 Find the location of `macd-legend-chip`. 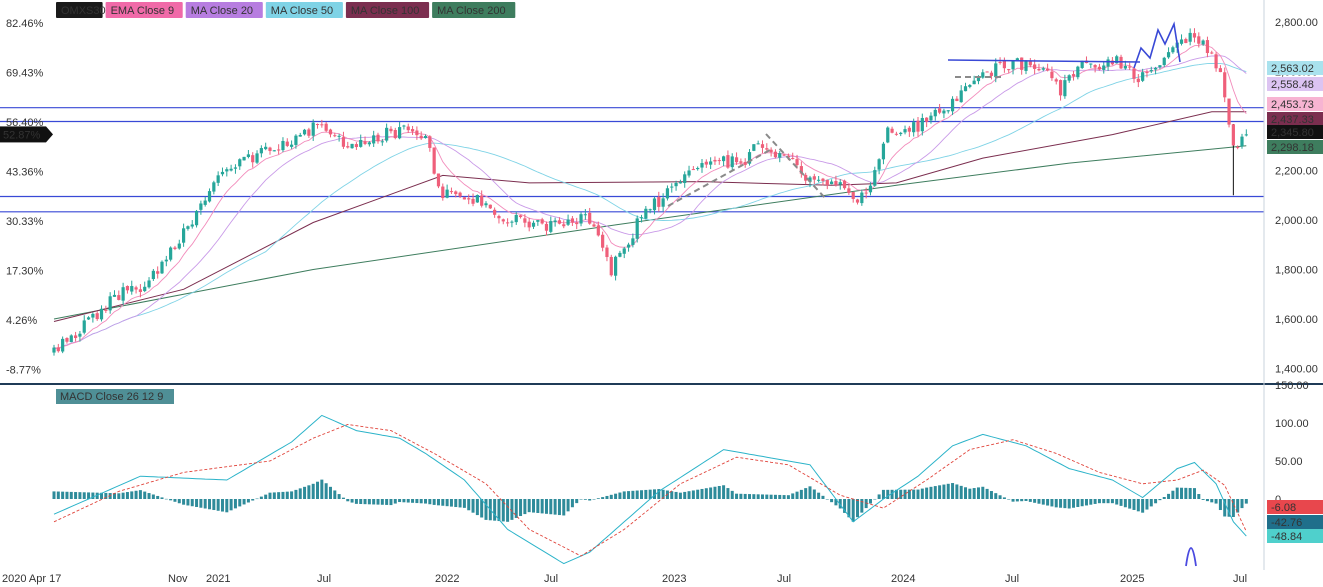

macd-legend-chip is located at coordinates (115, 396).